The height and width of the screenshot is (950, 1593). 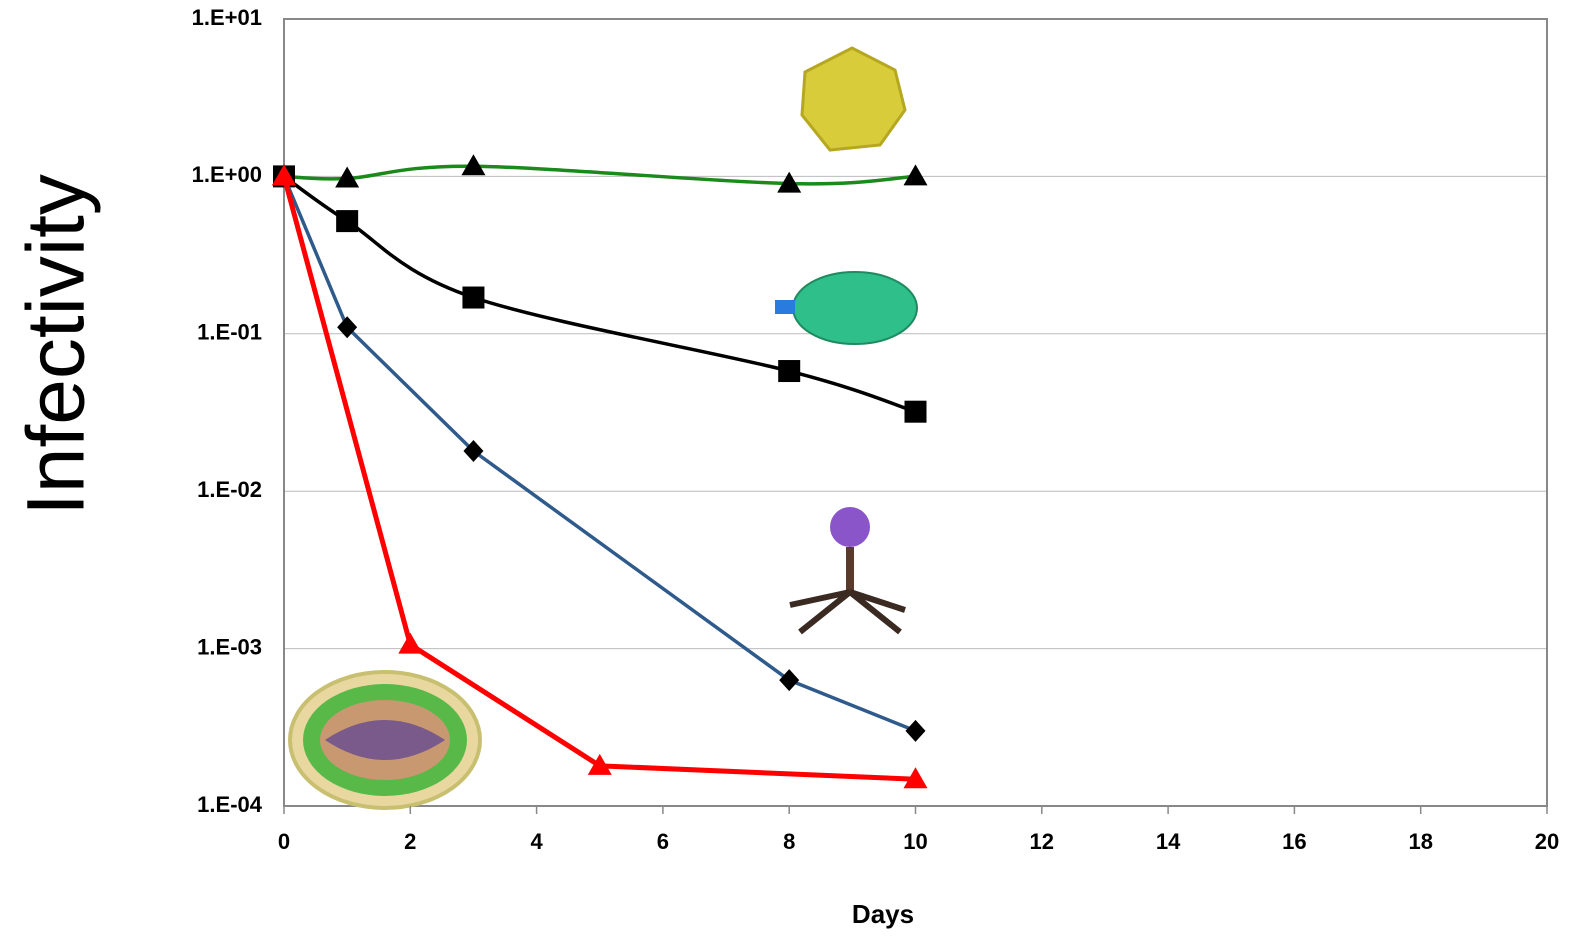 I want to click on x-tick-label: 10, so click(x=915, y=841).